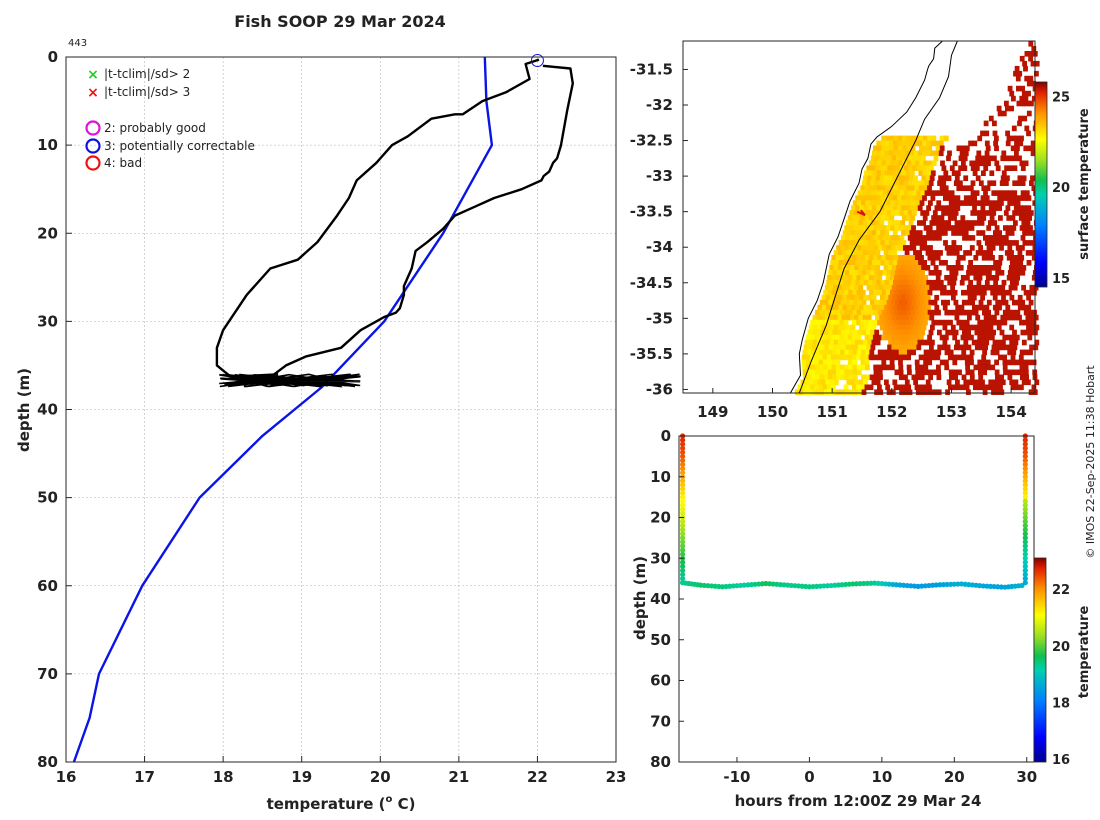 This screenshot has width=1100, height=820. What do you see at coordinates (458, 777) in the screenshot?
I see `x-tick-label: 21` at bounding box center [458, 777].